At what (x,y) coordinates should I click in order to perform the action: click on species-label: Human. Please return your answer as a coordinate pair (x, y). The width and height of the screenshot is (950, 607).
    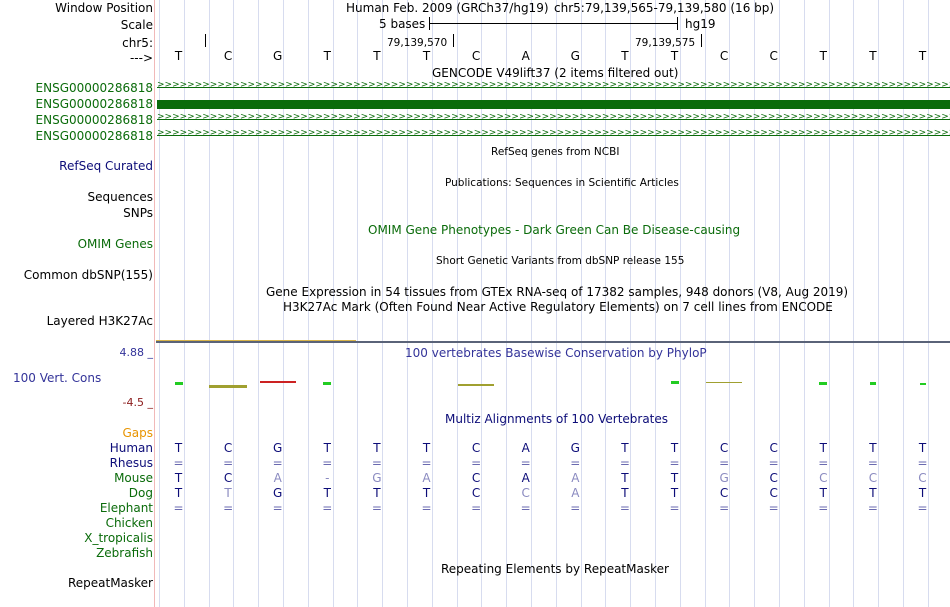
    Looking at the image, I should click on (131, 448).